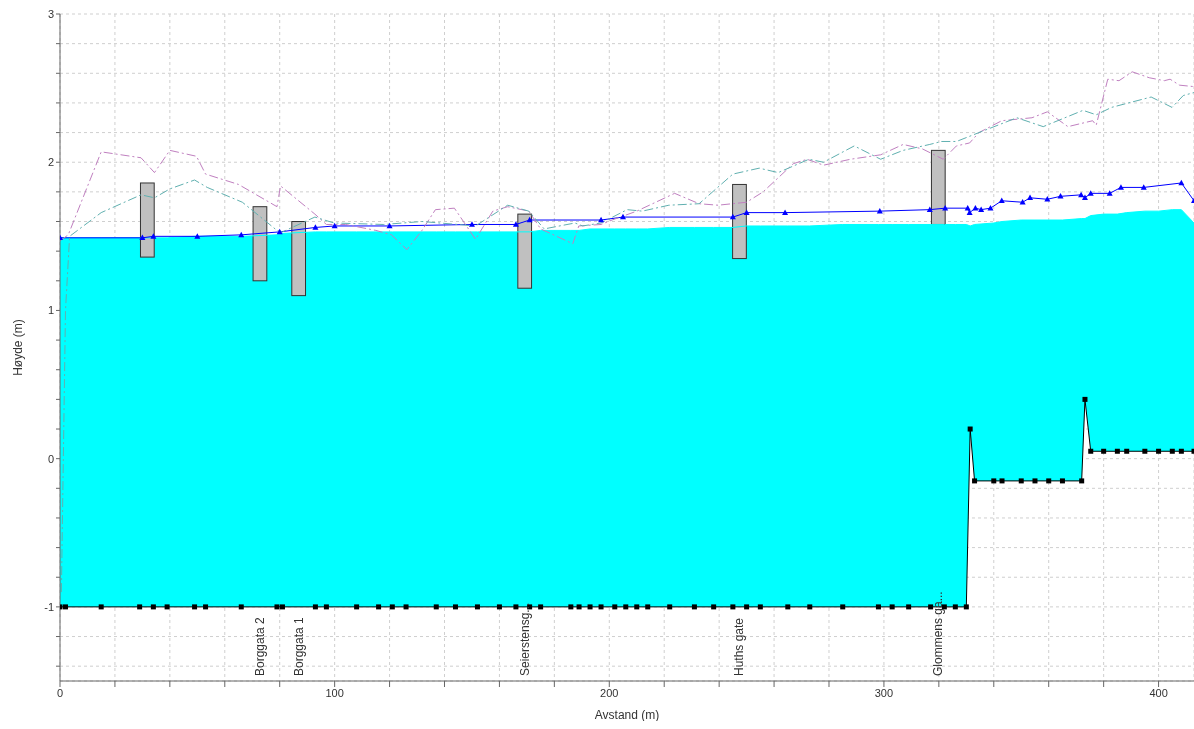 The width and height of the screenshot is (1194, 729). What do you see at coordinates (884, 692) in the screenshot?
I see `x-tick-label: 300` at bounding box center [884, 692].